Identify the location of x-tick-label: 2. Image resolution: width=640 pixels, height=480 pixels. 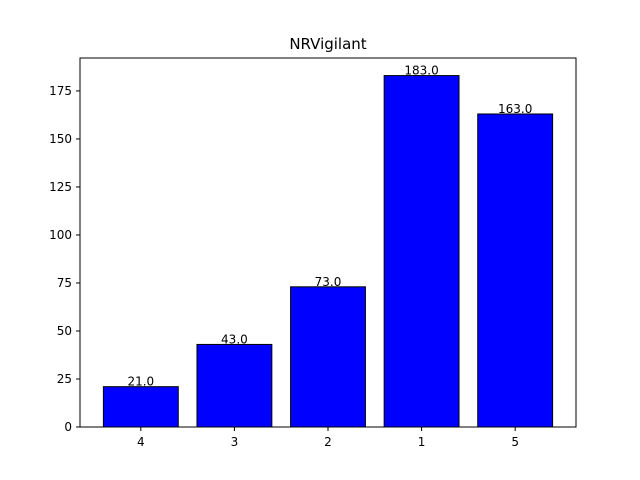
(328, 442).